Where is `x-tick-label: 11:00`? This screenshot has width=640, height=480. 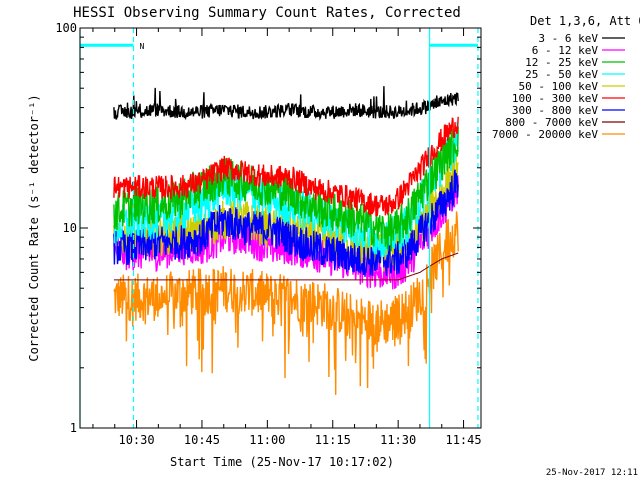
x-tick-label: 11:00 is located at coordinates (267, 440).